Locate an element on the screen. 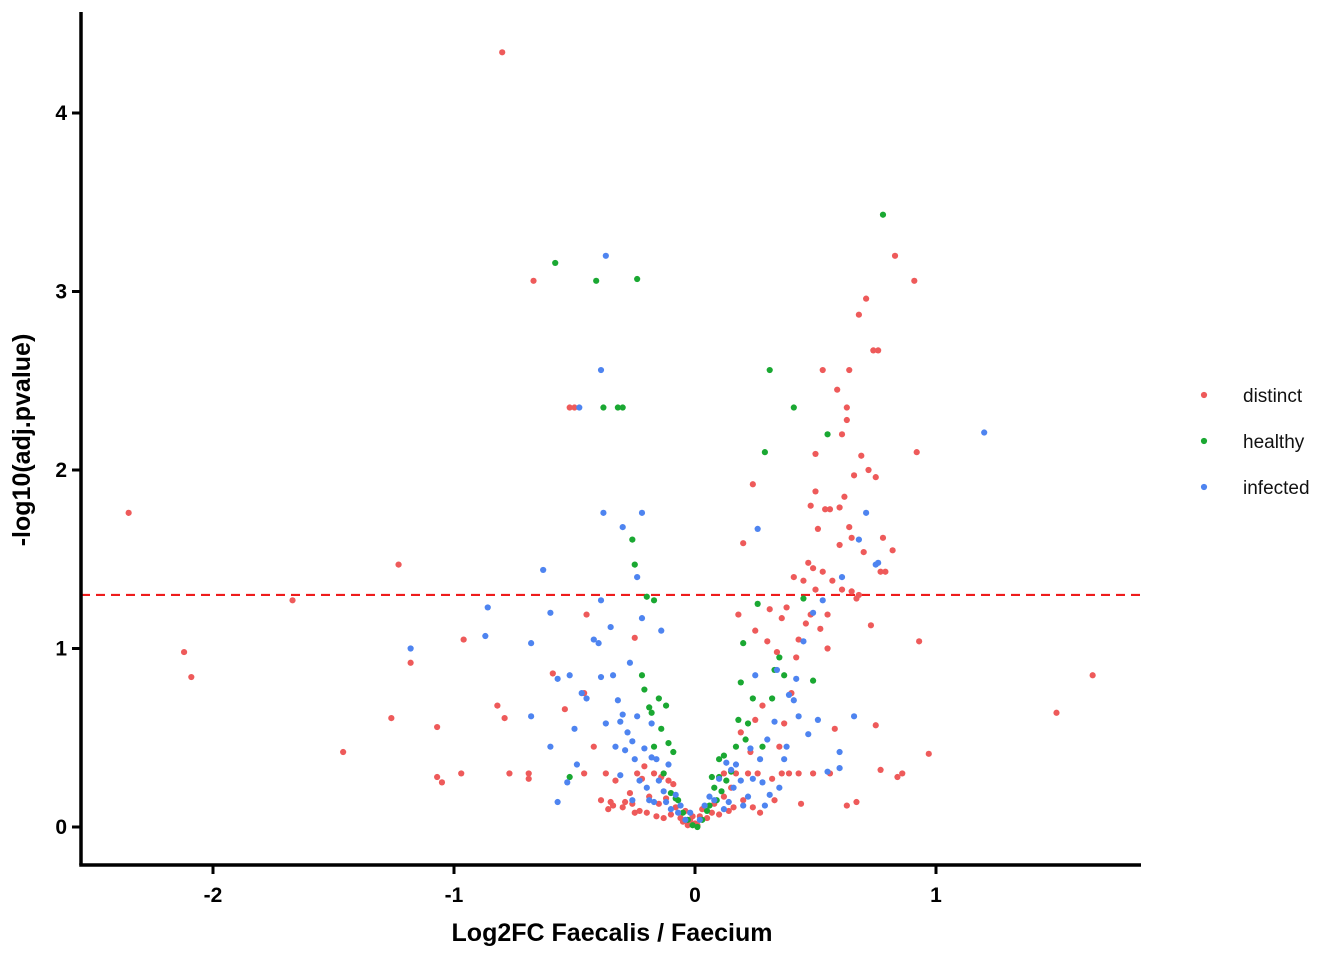  legend: distinct healthy infected is located at coordinates (1255, 442).